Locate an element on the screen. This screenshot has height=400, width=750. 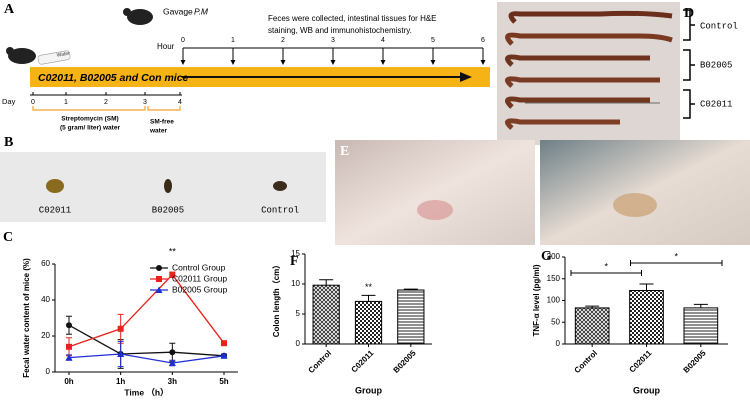
y-tick-label: 15 is located at coordinates (295, 253).